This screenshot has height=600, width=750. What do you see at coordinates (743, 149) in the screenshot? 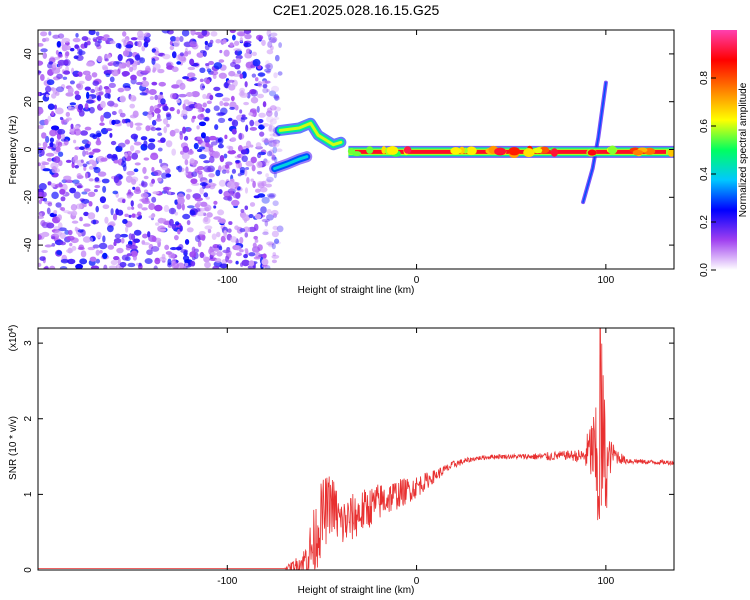
I see `colorbar-label: Normalized spectral amplitude` at bounding box center [743, 149].